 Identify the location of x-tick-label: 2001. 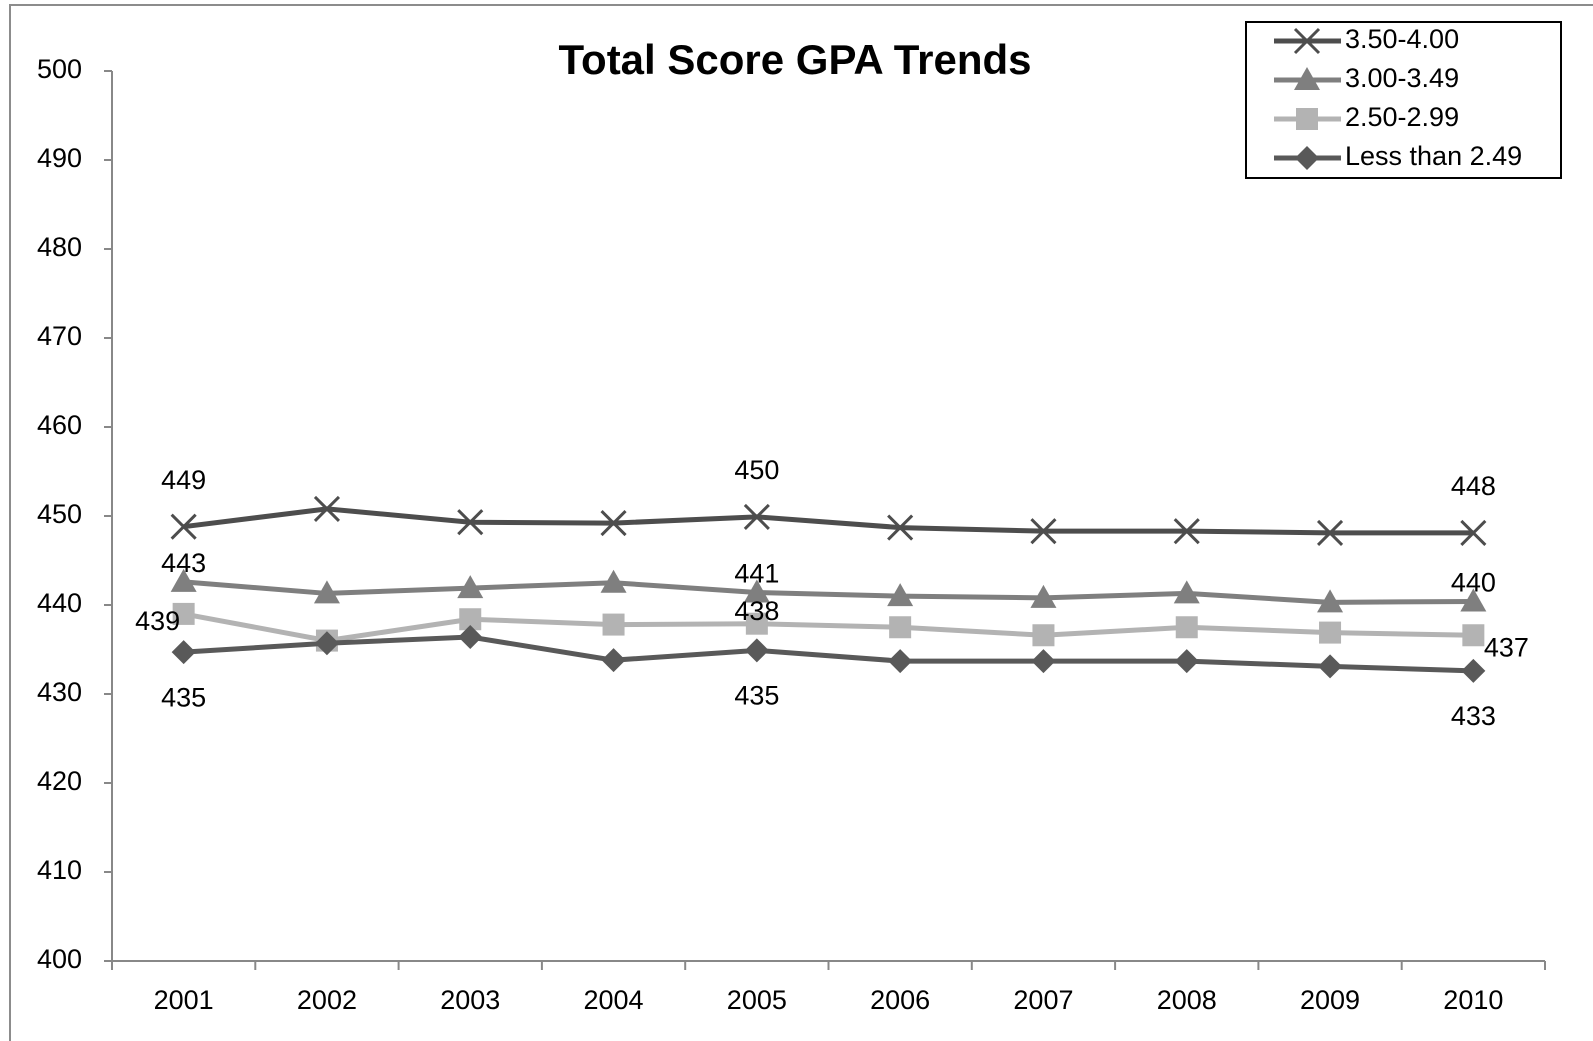
(184, 1000).